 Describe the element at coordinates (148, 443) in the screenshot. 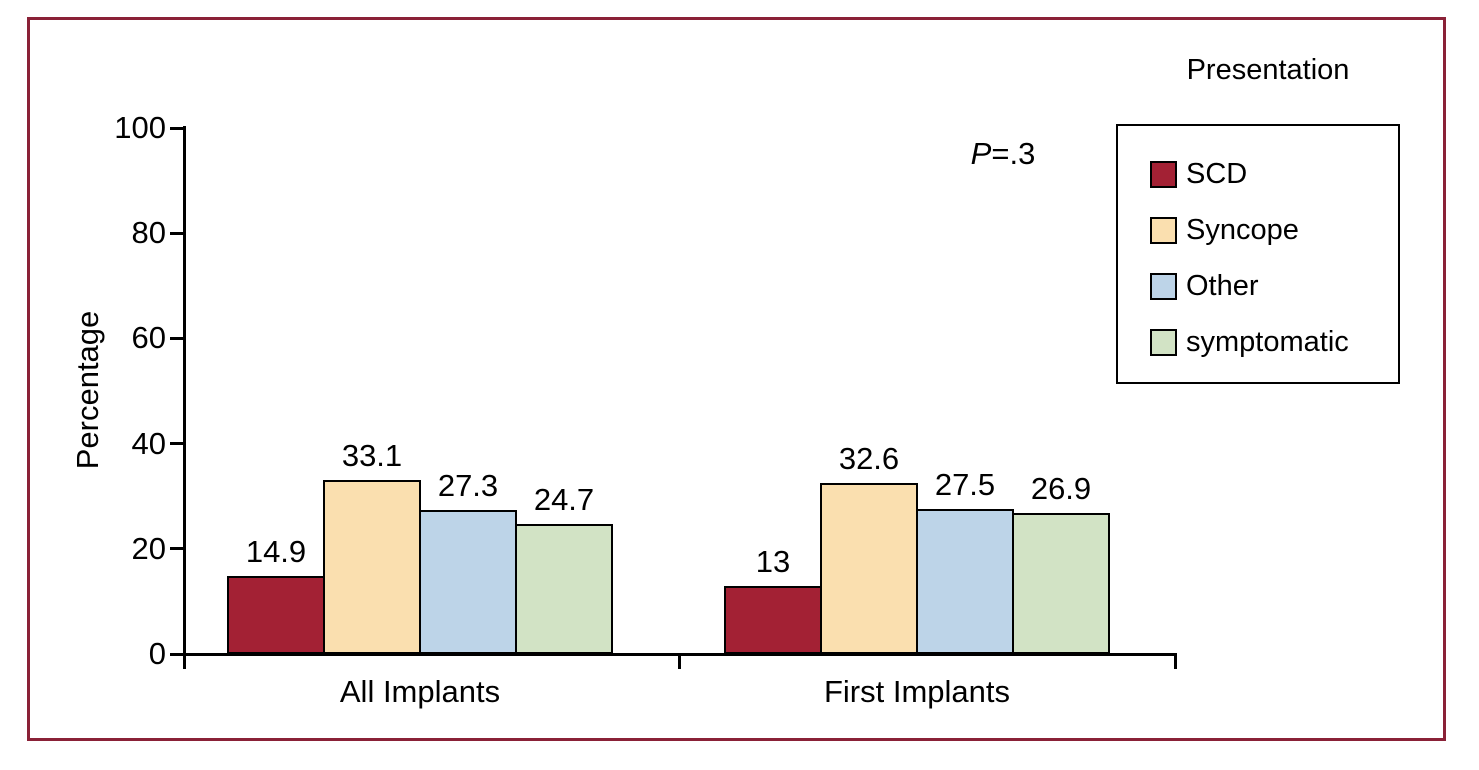

I see `y-axis-tick-label: 40` at that location.